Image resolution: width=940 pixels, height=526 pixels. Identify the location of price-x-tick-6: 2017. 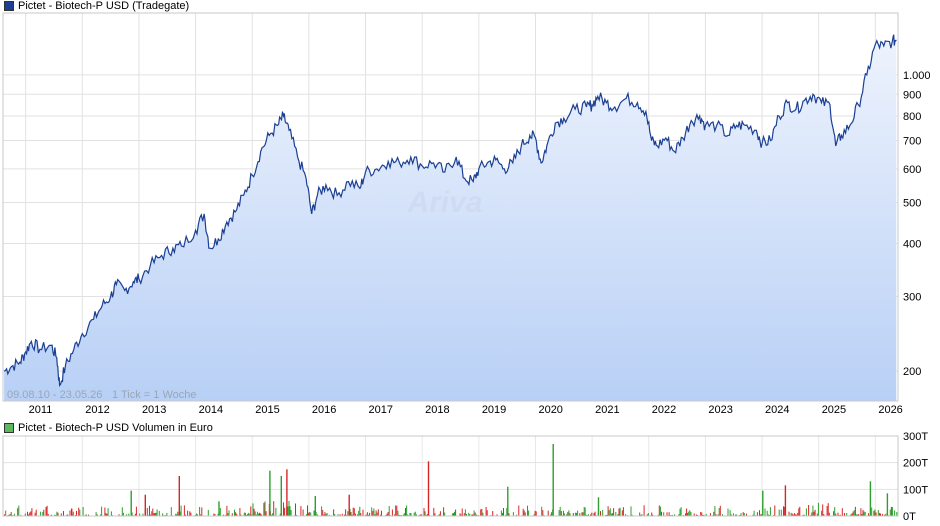
(381, 410).